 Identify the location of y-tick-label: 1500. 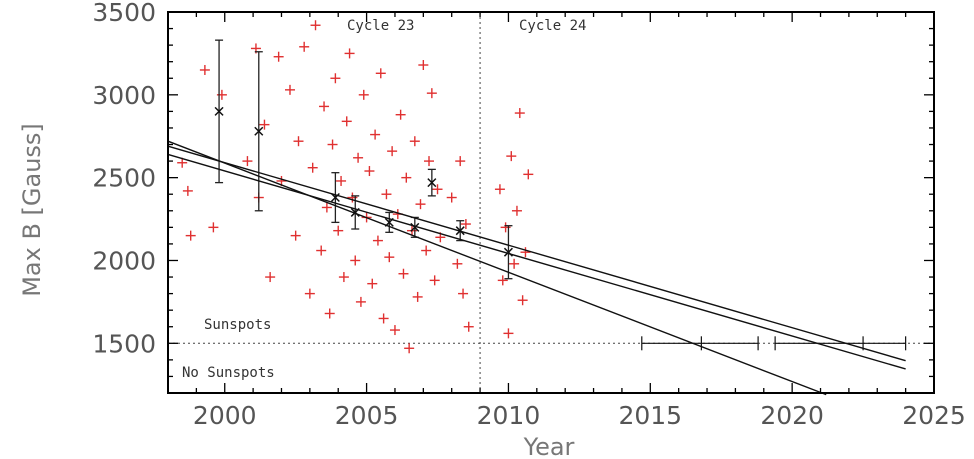
(124, 343).